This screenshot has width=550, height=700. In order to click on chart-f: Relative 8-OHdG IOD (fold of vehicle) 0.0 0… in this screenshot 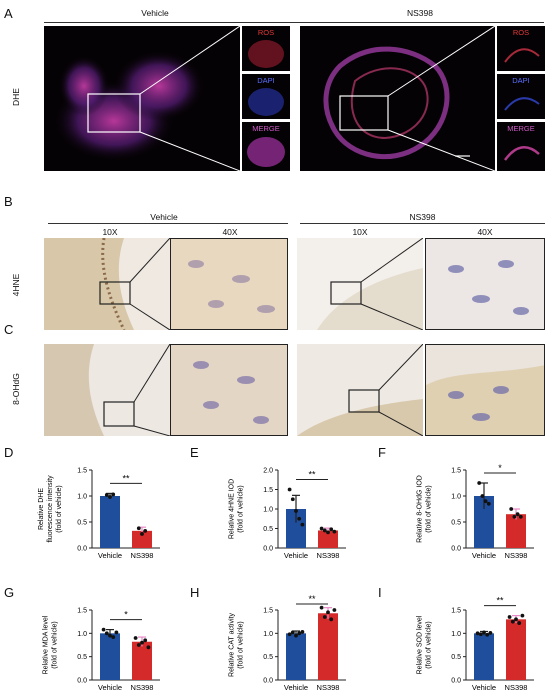, I will do `click(475, 511)`.